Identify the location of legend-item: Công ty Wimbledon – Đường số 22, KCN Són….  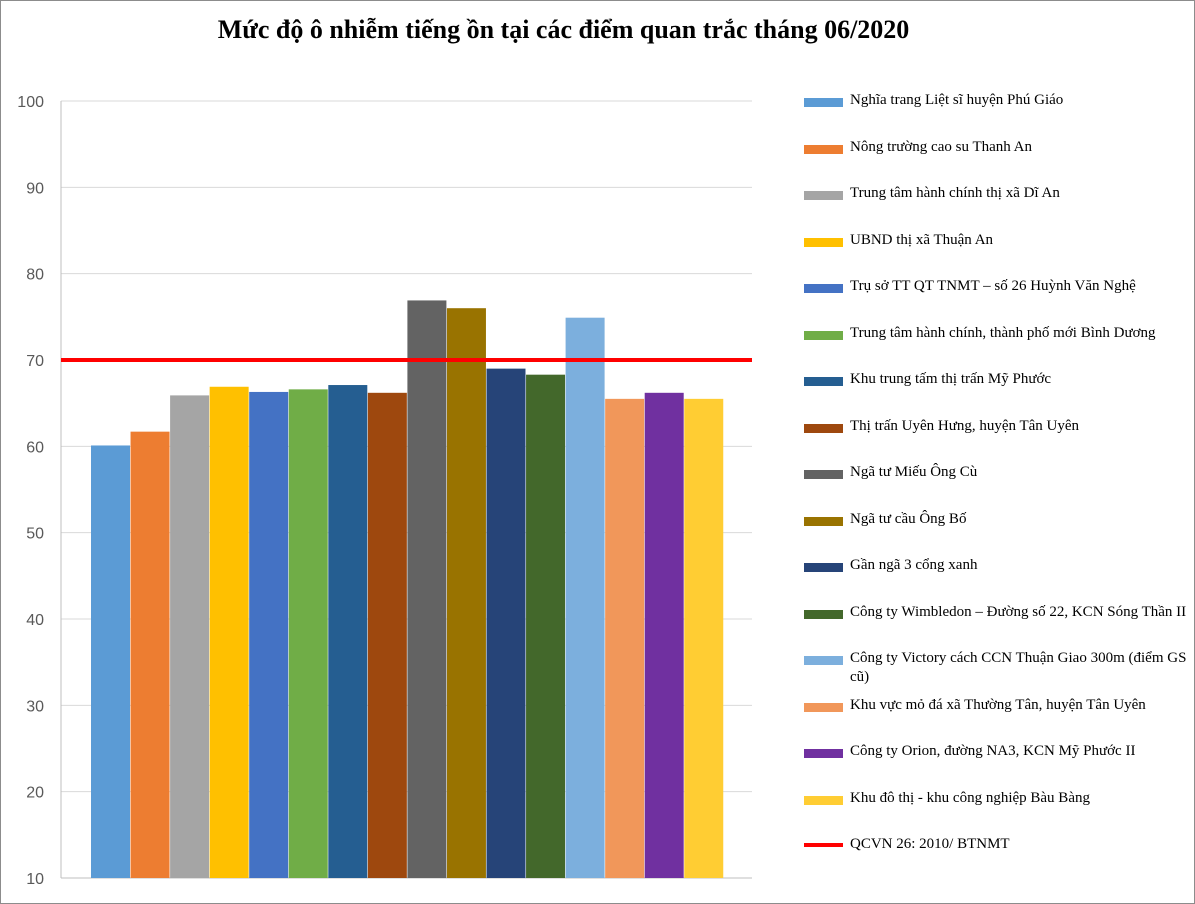
(998, 612).